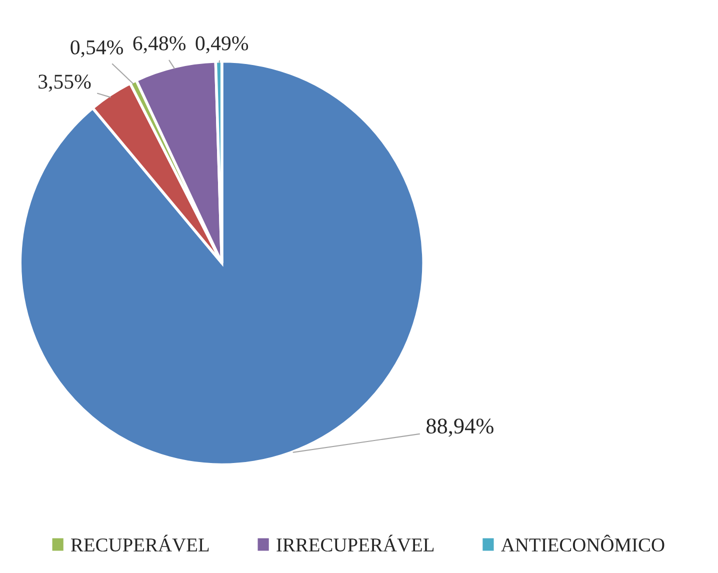 The height and width of the screenshot is (573, 718). What do you see at coordinates (355, 543) in the screenshot?
I see `legend-label: IRRECUPERÁVEL` at bounding box center [355, 543].